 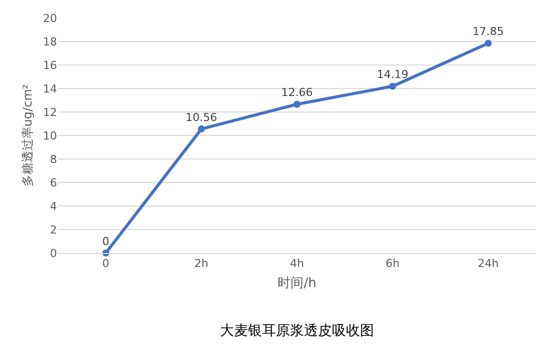 What do you see at coordinates (297, 263) in the screenshot?
I see `x-tick-label: 4h` at bounding box center [297, 263].